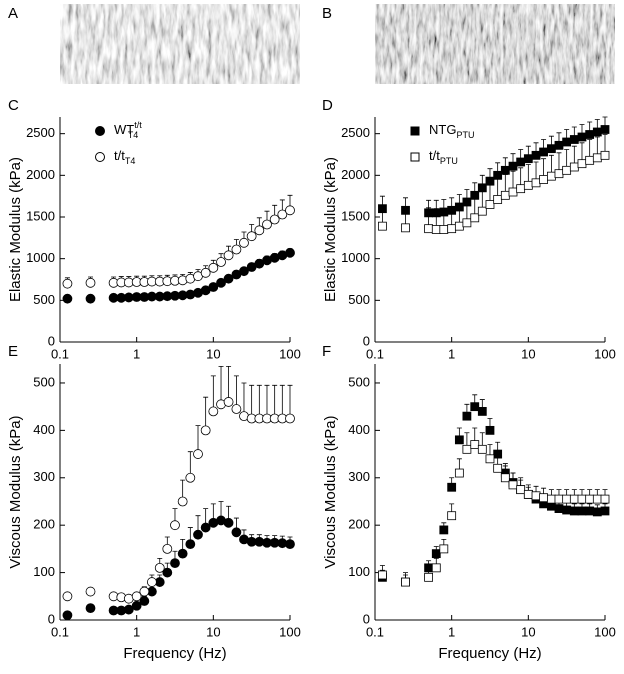 This screenshot has width=624, height=674. What do you see at coordinates (44, 524) in the screenshot?
I see `y-tick-label: 200` at bounding box center [44, 524].